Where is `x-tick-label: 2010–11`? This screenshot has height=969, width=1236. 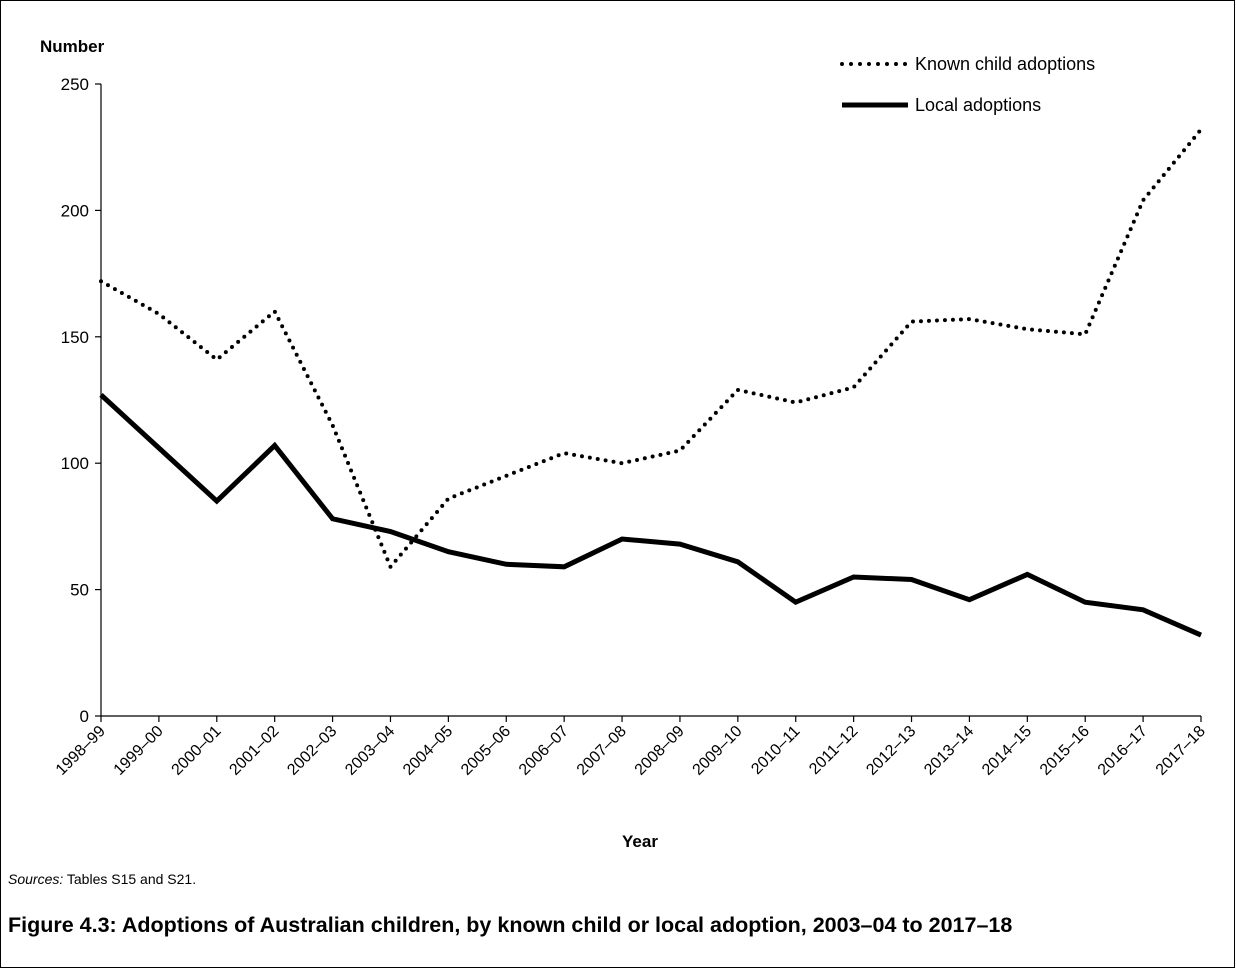 x-tick-label: 2010–11 is located at coordinates (775, 750).